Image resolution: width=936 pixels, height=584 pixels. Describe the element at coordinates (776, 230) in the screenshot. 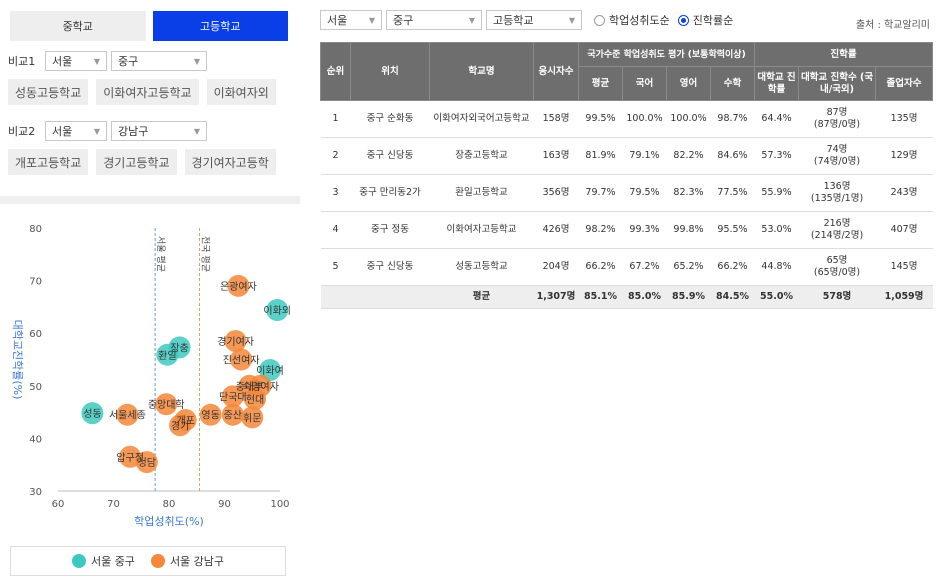

I see `cell-univ-rate: 53.0%` at that location.